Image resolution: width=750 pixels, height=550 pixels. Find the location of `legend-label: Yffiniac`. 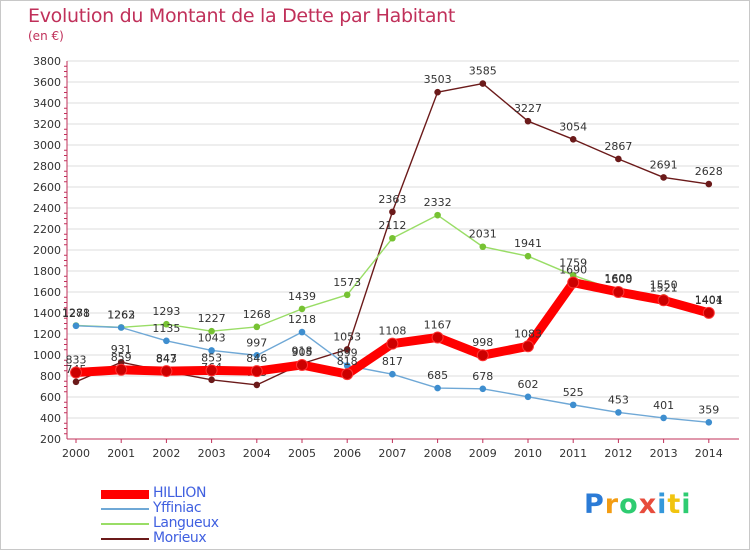

legend-label: Yffiniac is located at coordinates (177, 508).